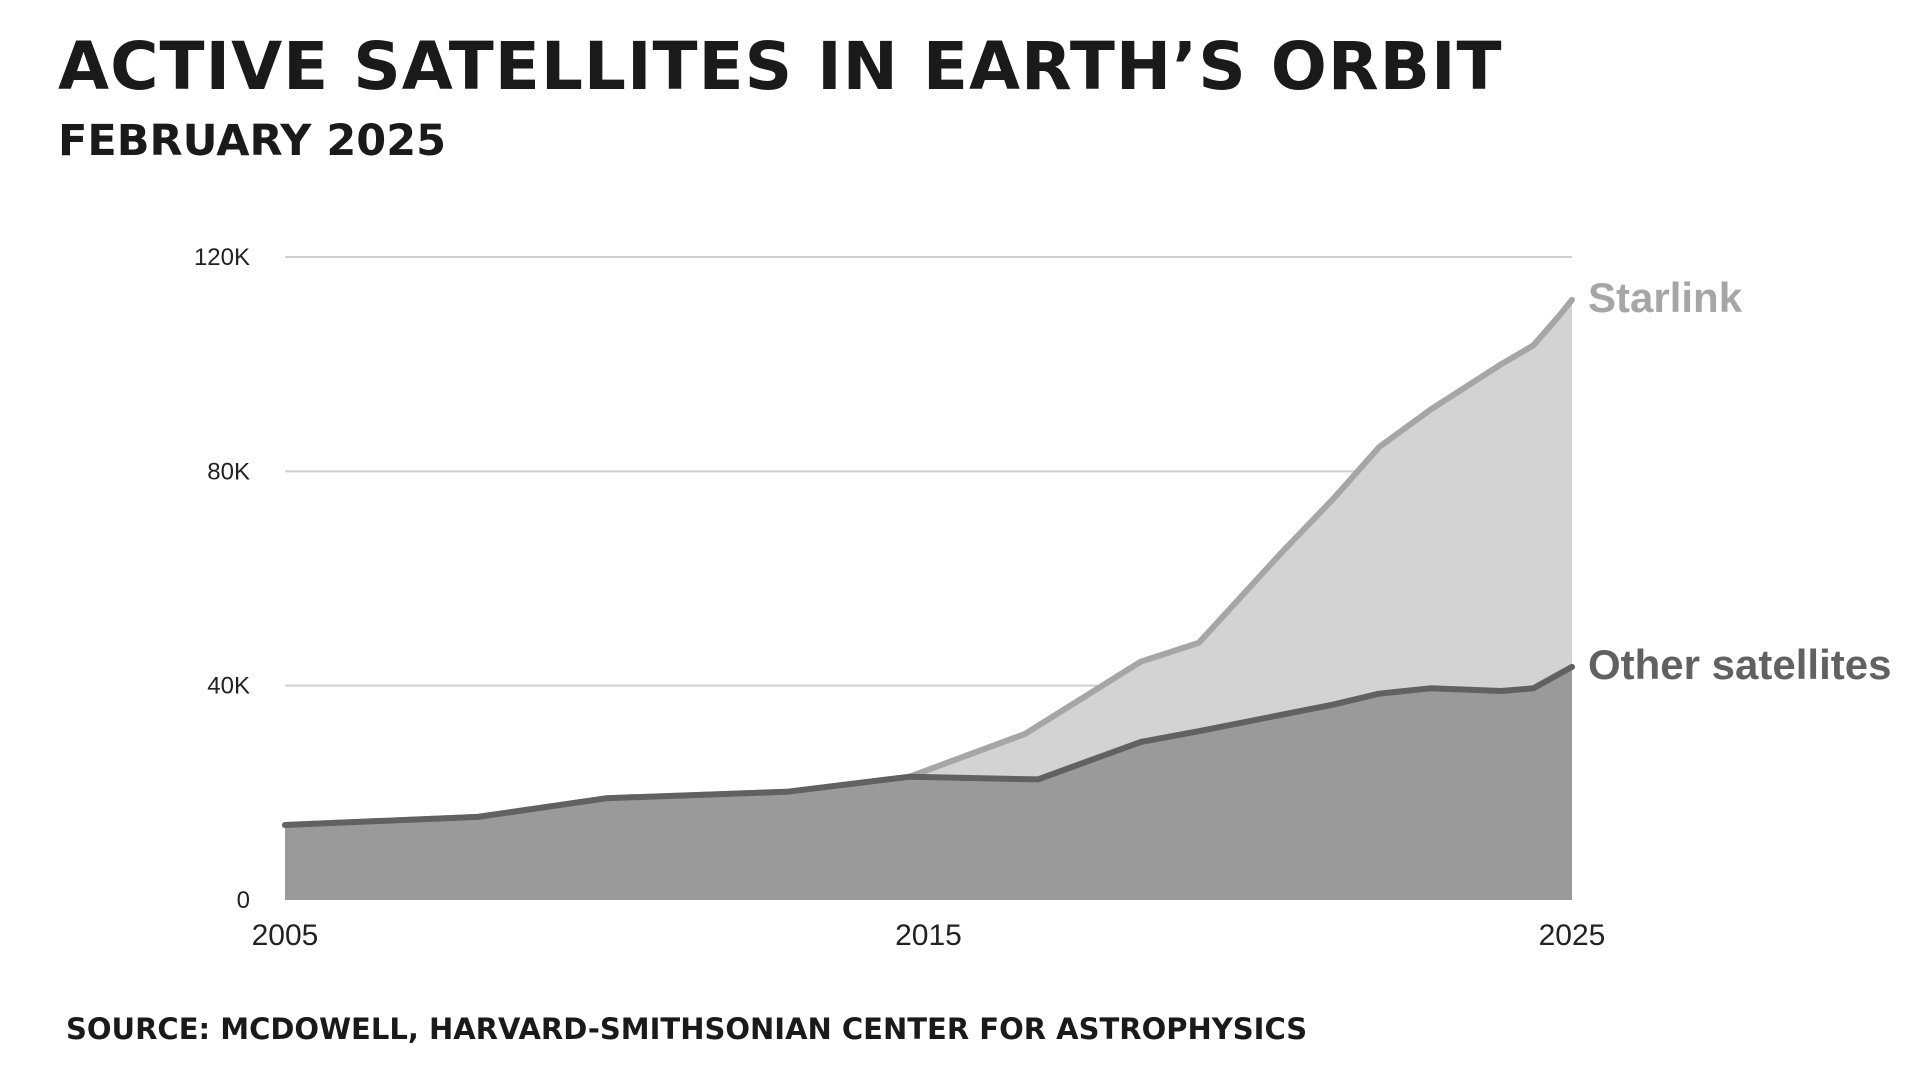 Image resolution: width=1920 pixels, height=1080 pixels. Describe the element at coordinates (1739, 481) in the screenshot. I see `series-labels: Starlink Other satellites` at that location.